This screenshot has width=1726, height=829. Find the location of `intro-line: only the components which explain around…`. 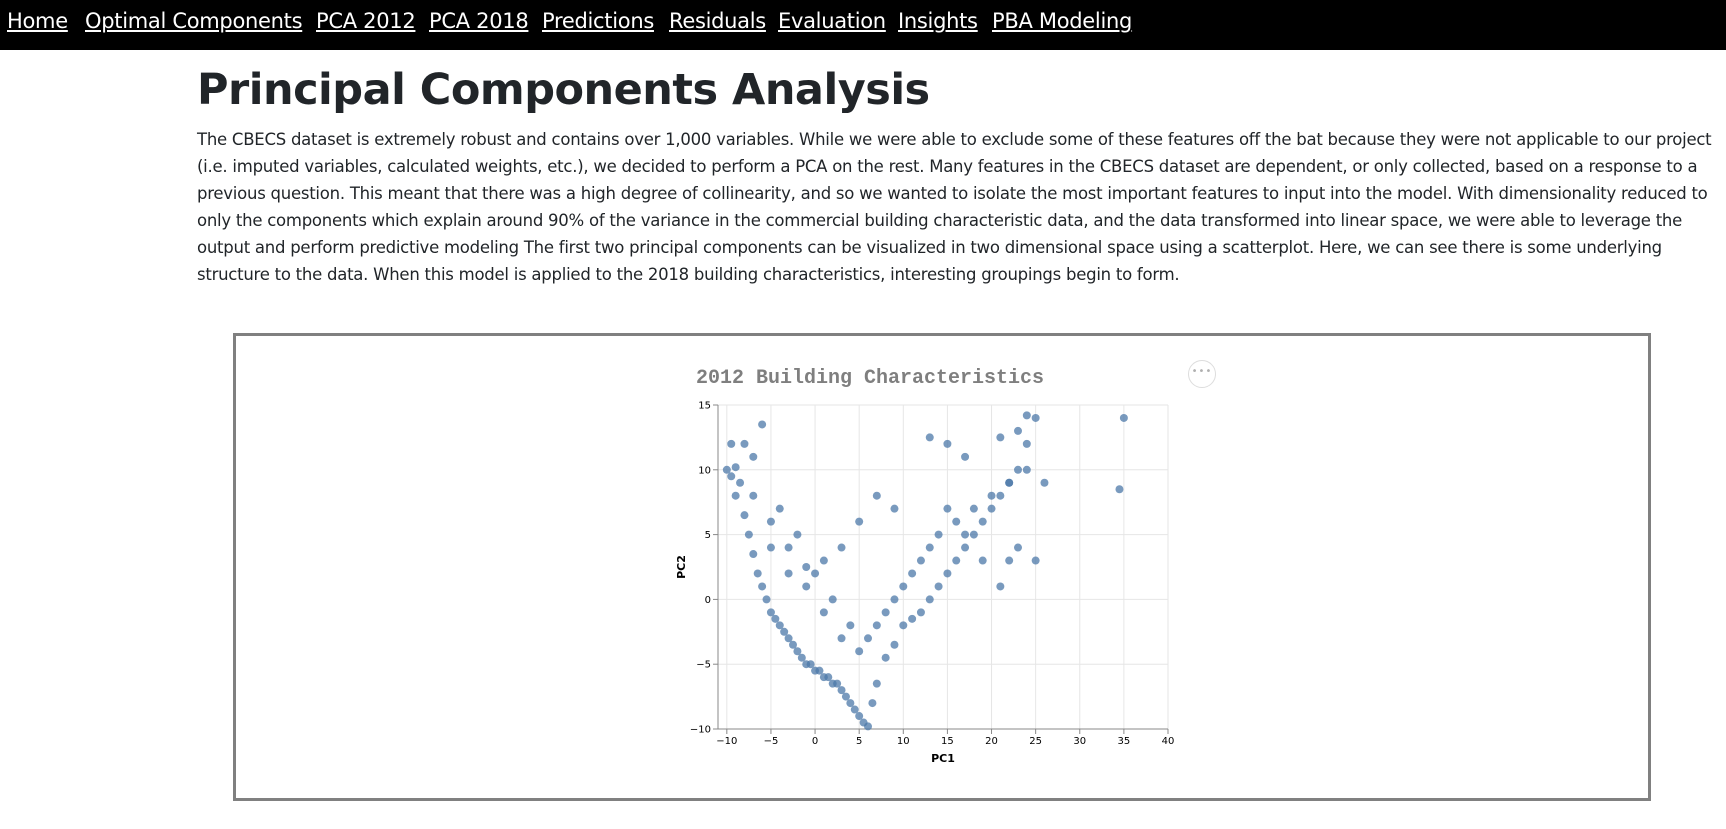

intro-line: only the components which explain around… is located at coordinates (940, 220).